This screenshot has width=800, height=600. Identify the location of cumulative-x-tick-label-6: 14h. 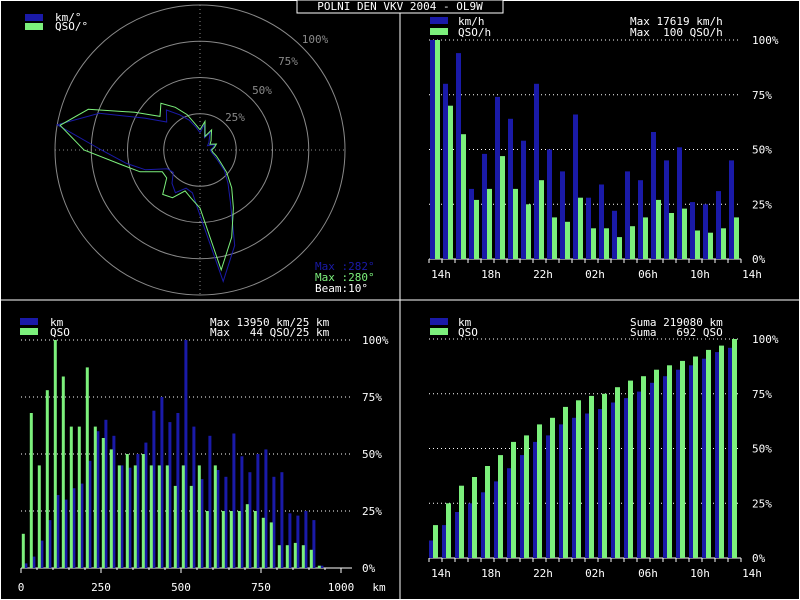
(752, 573).